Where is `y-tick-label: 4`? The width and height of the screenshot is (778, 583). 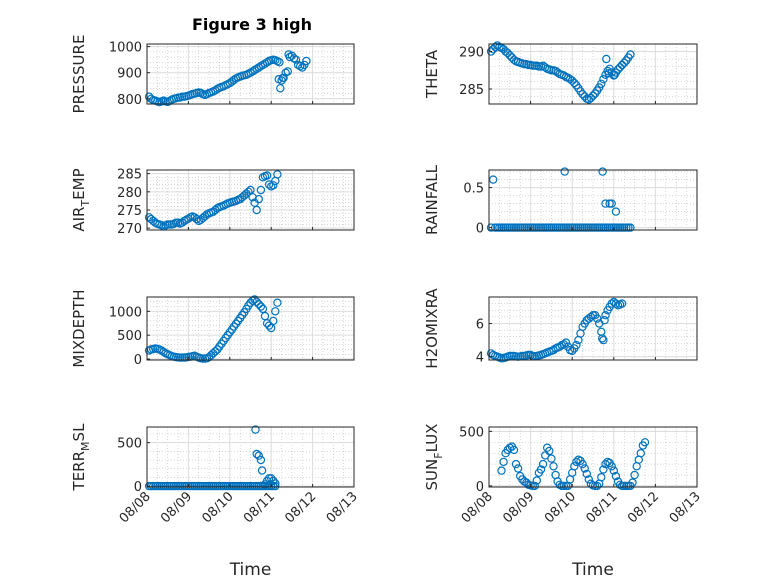 y-tick-label: 4 is located at coordinates (480, 358).